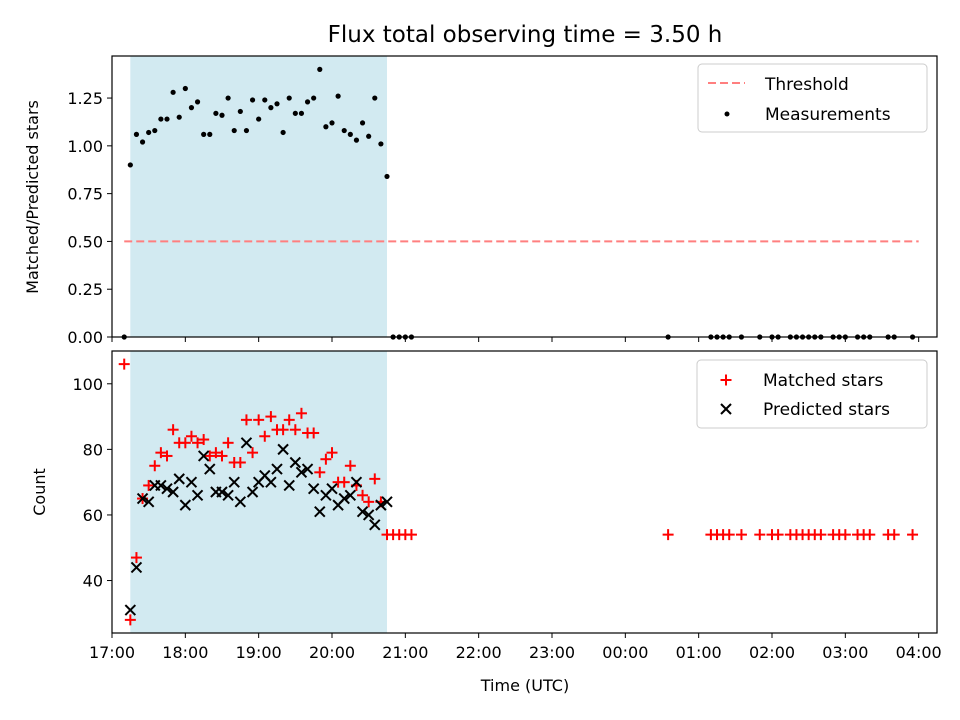  I want to click on bottom-y-axis-label: Count, so click(39, 492).